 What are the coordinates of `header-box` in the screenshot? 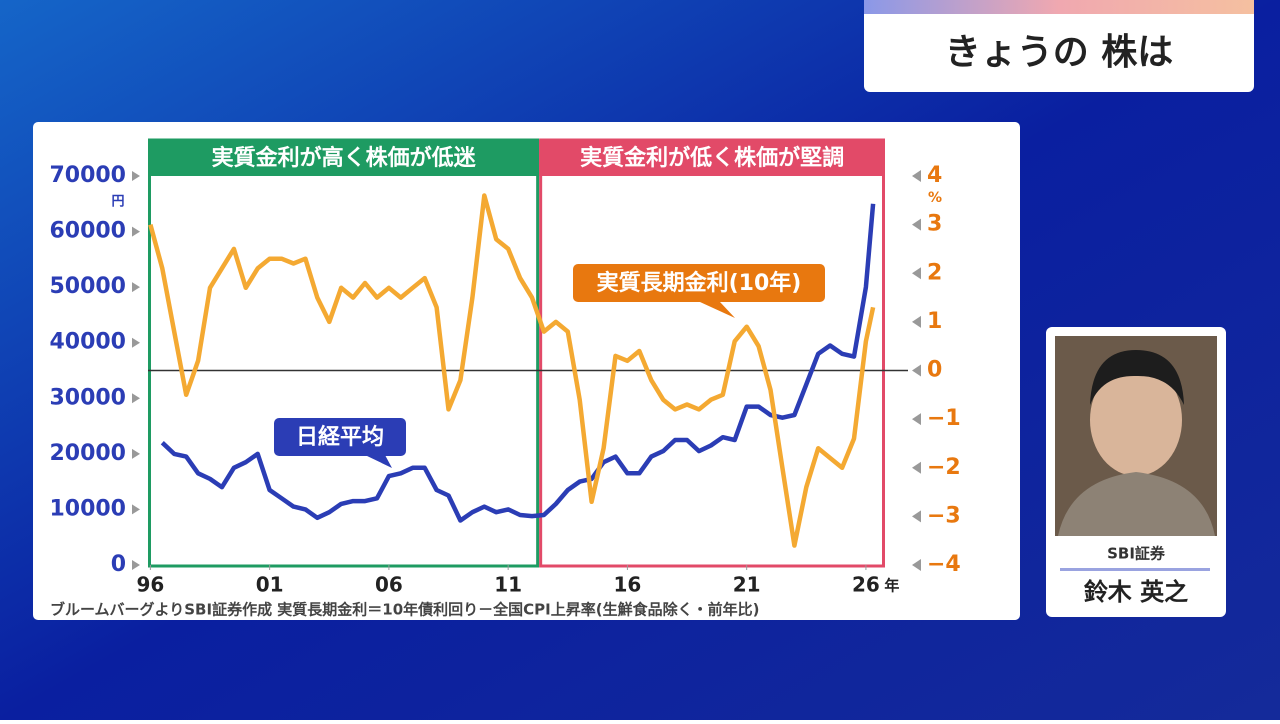 It's located at (1059, 46).